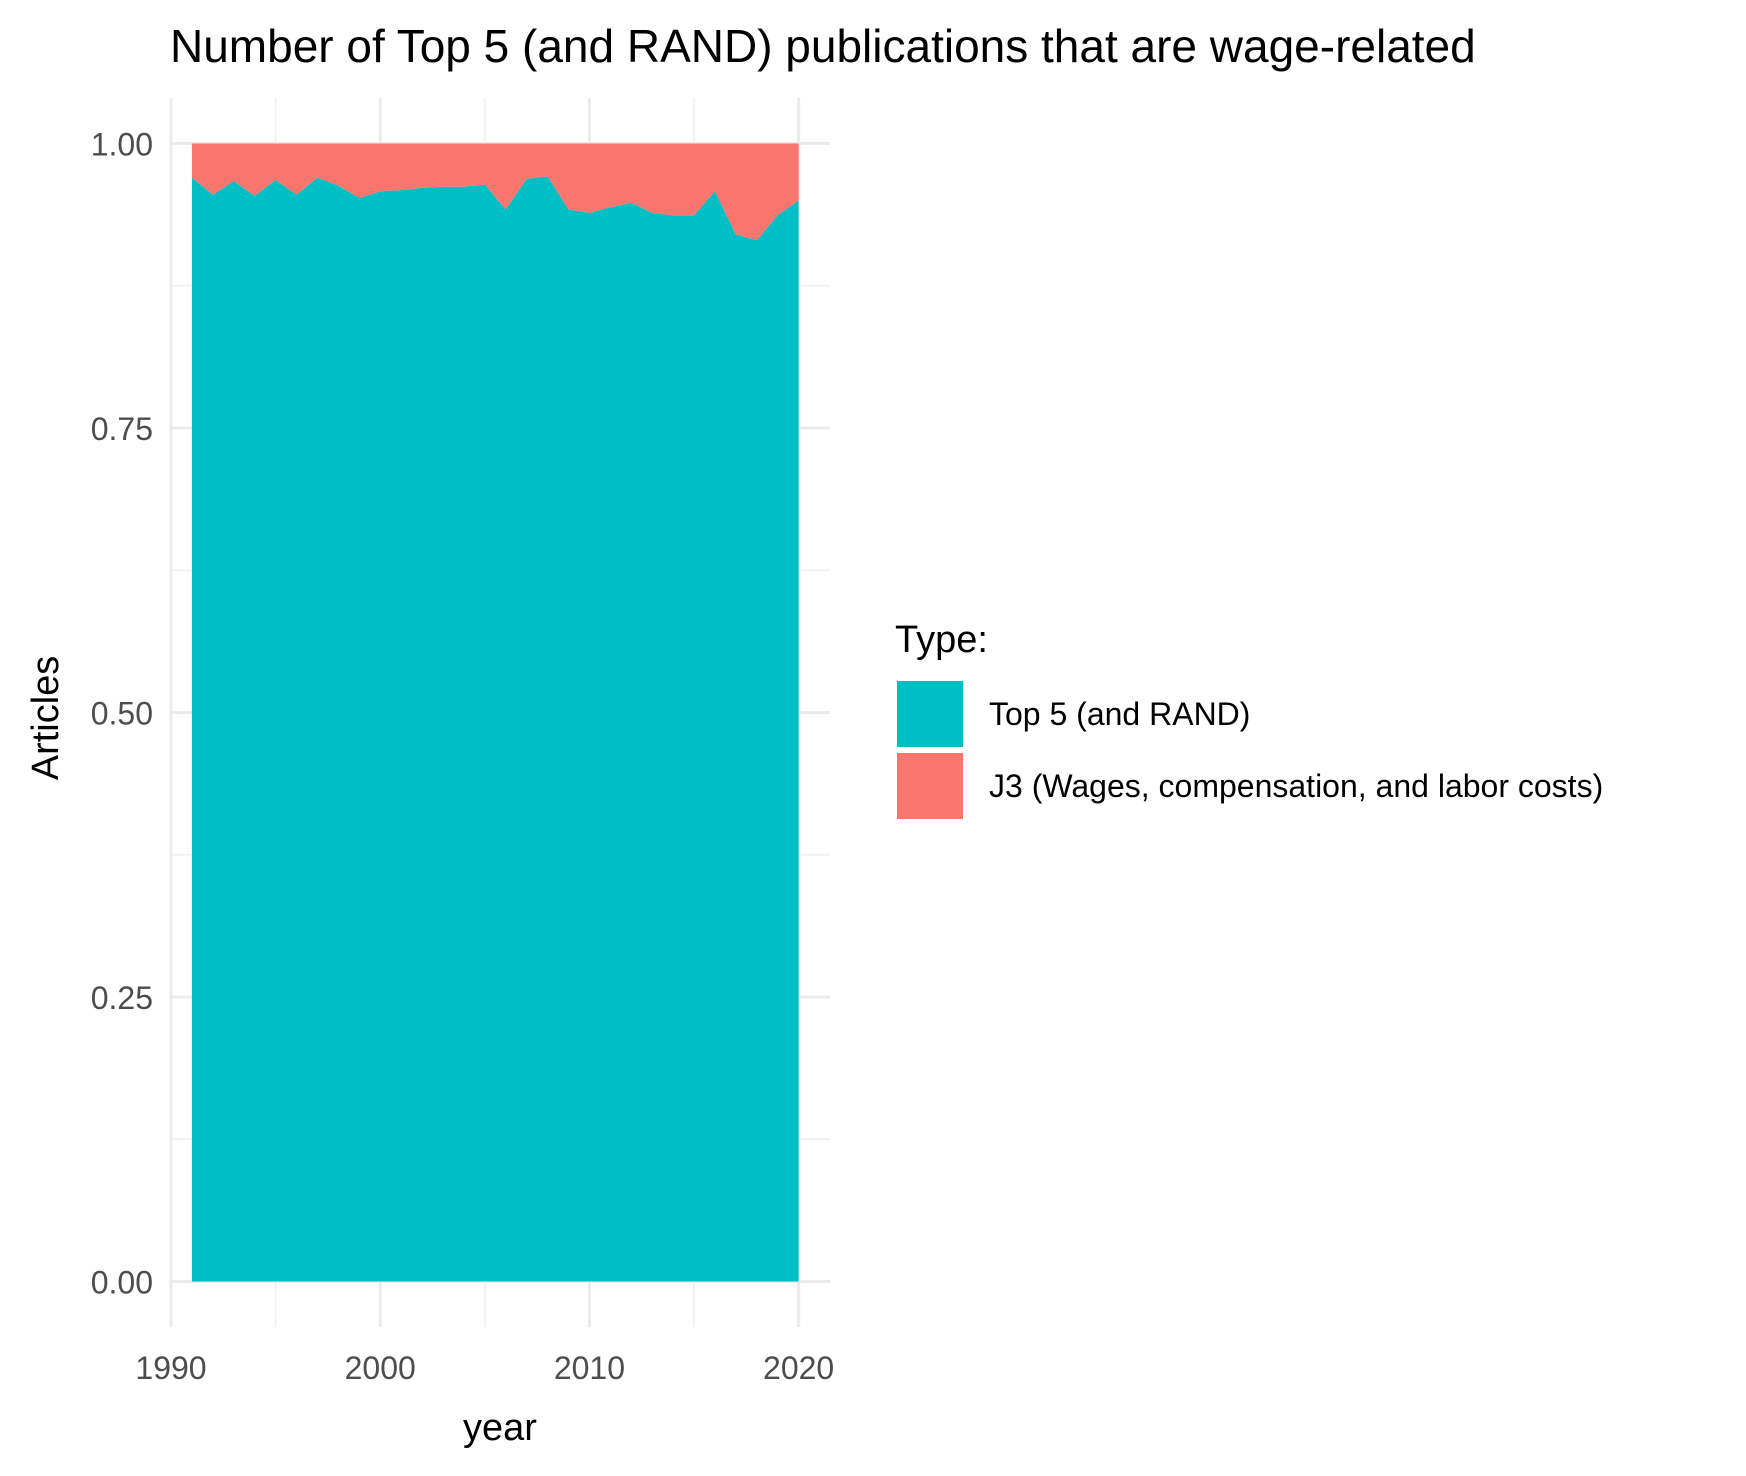 Image resolution: width=1746 pixels, height=1476 pixels. What do you see at coordinates (500, 1428) in the screenshot?
I see `x-axis-title: year` at bounding box center [500, 1428].